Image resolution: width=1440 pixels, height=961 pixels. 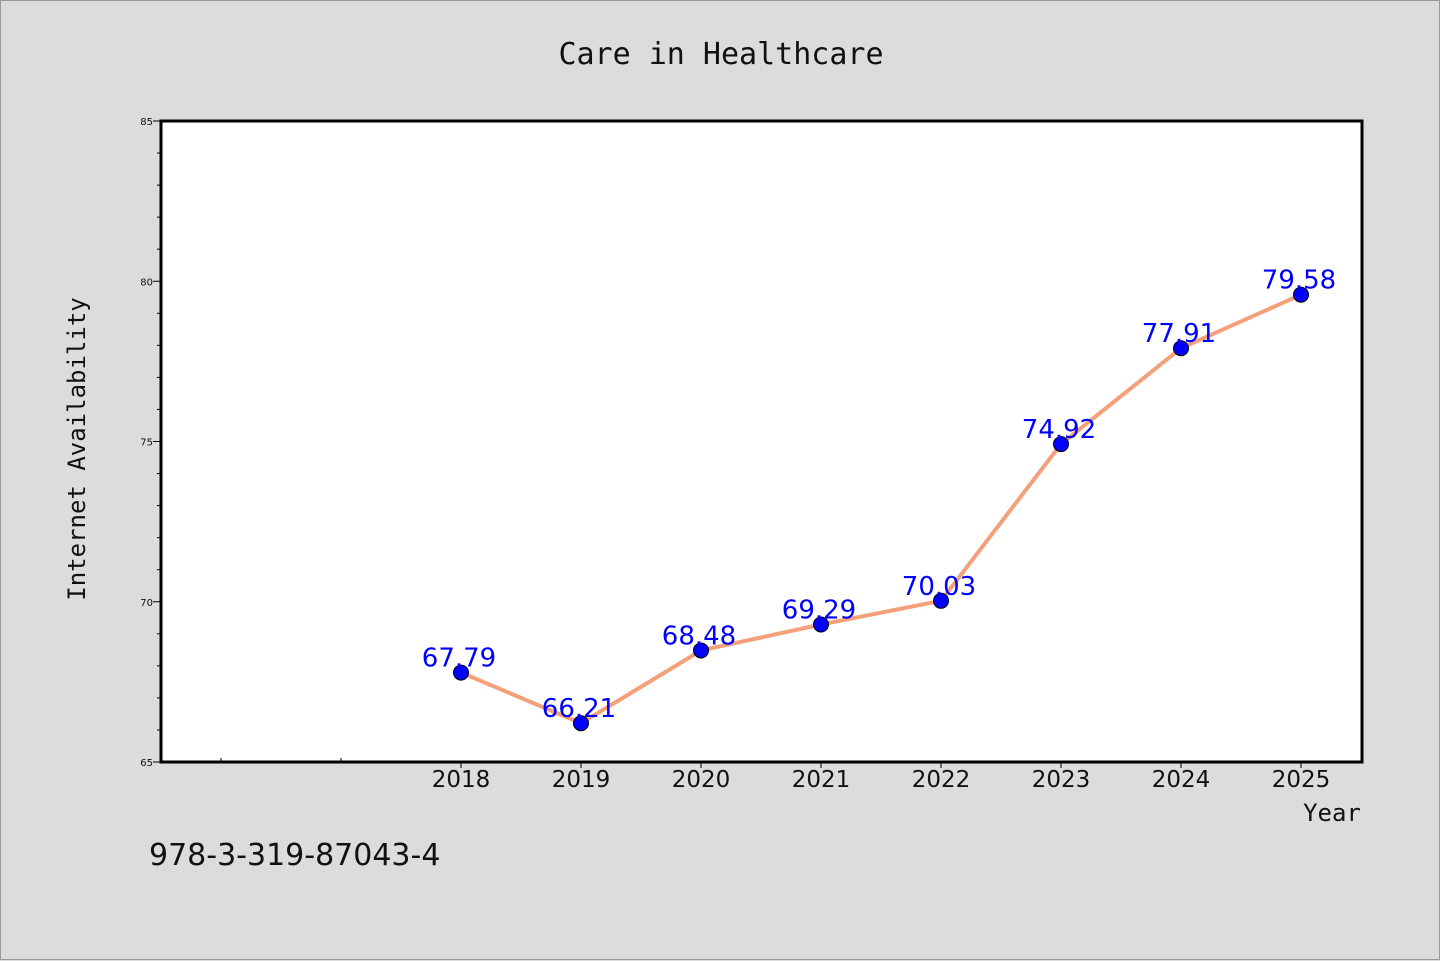 What do you see at coordinates (1332, 813) in the screenshot?
I see `x-axis-label: Year` at bounding box center [1332, 813].